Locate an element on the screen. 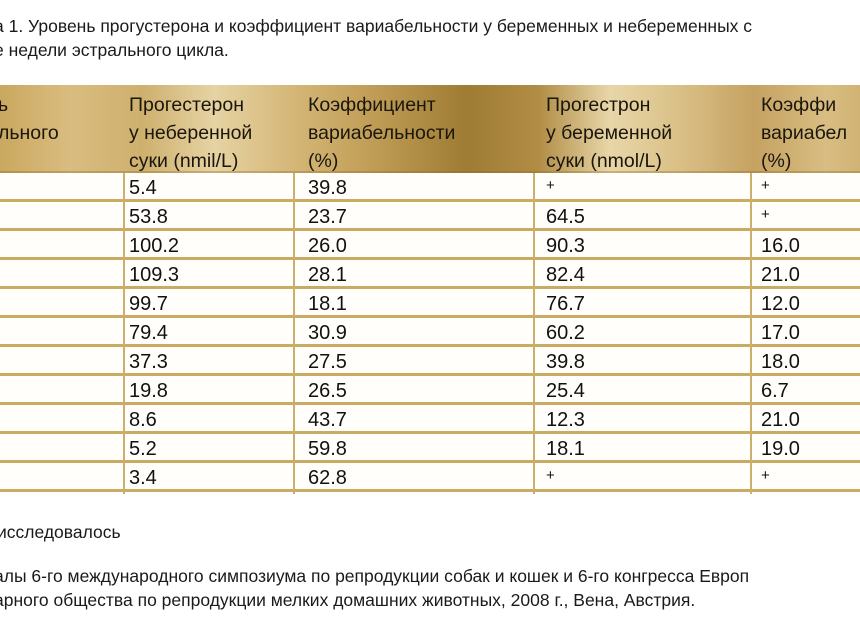  header-cv-pregnant: Коэффи вариабел (%) is located at coordinates (804, 133).